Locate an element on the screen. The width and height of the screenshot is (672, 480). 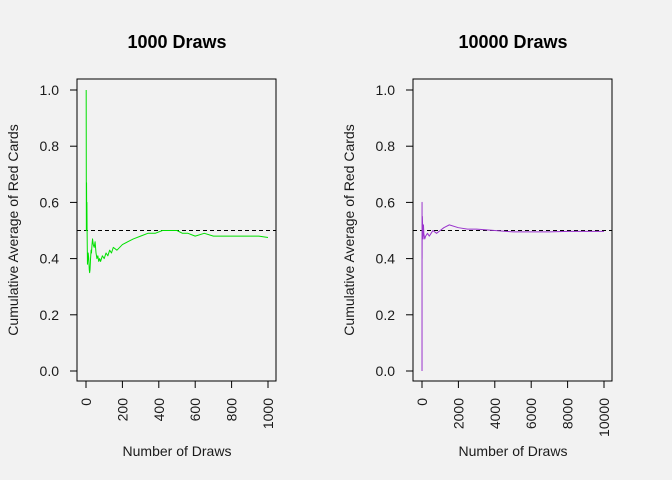
x-tick-label: 600 is located at coordinates (195, 410).